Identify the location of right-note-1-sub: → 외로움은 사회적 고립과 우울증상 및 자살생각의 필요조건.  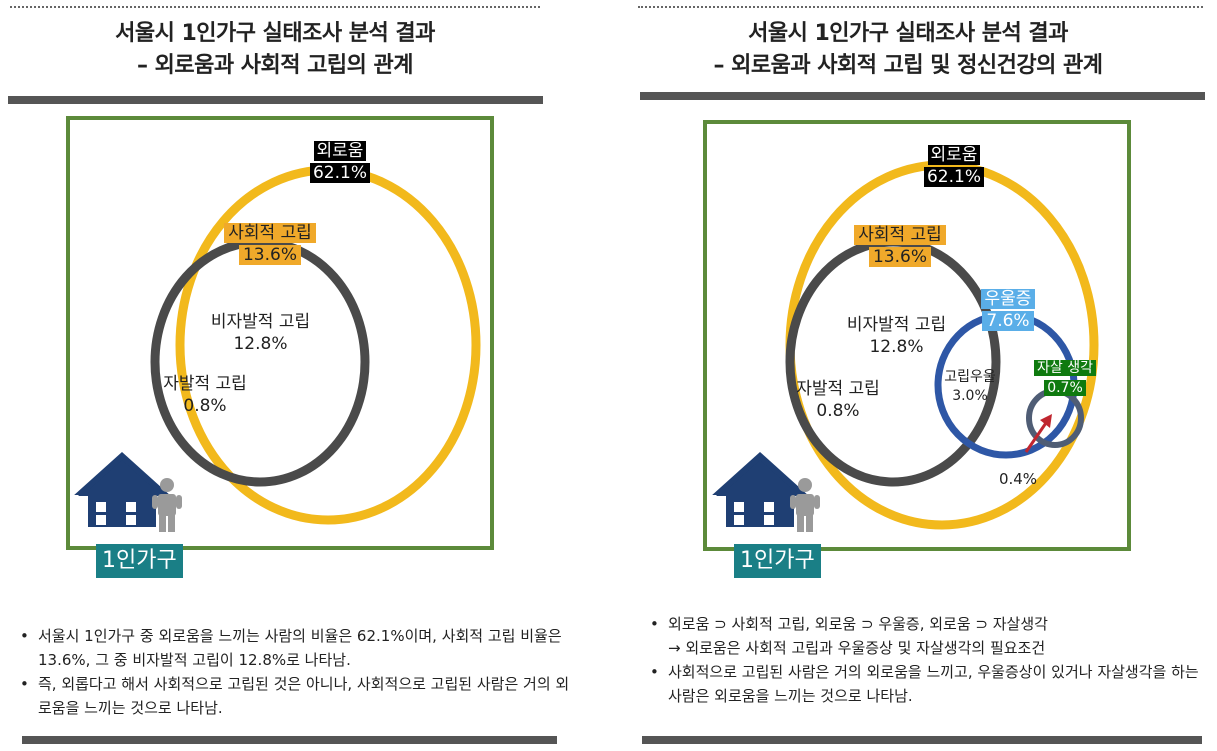
(857, 648).